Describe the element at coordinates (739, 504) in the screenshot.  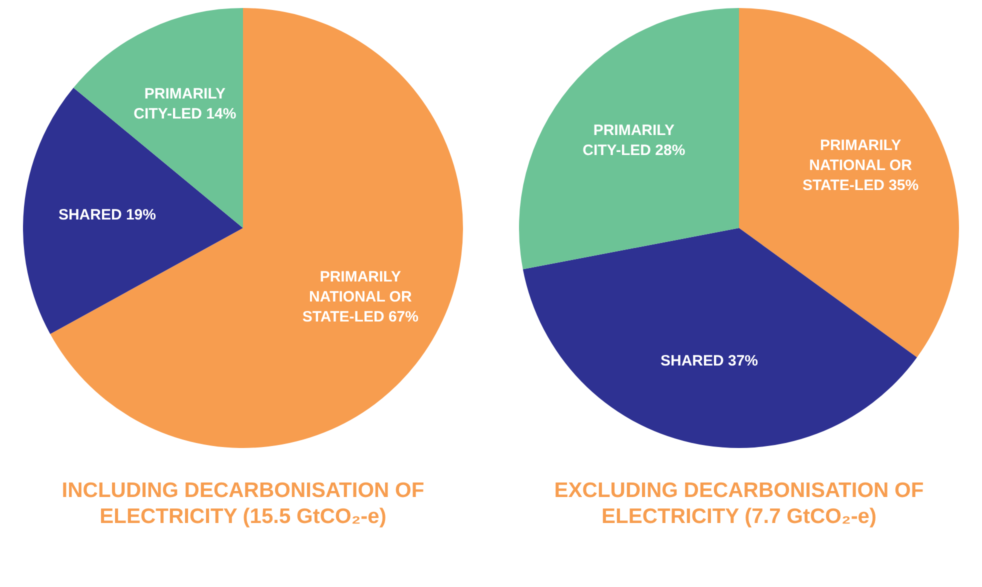
I see `text: EXCLUDING DECARBONISATION OF ELECTRICITY (7.7 GtCO₂-e)` at that location.